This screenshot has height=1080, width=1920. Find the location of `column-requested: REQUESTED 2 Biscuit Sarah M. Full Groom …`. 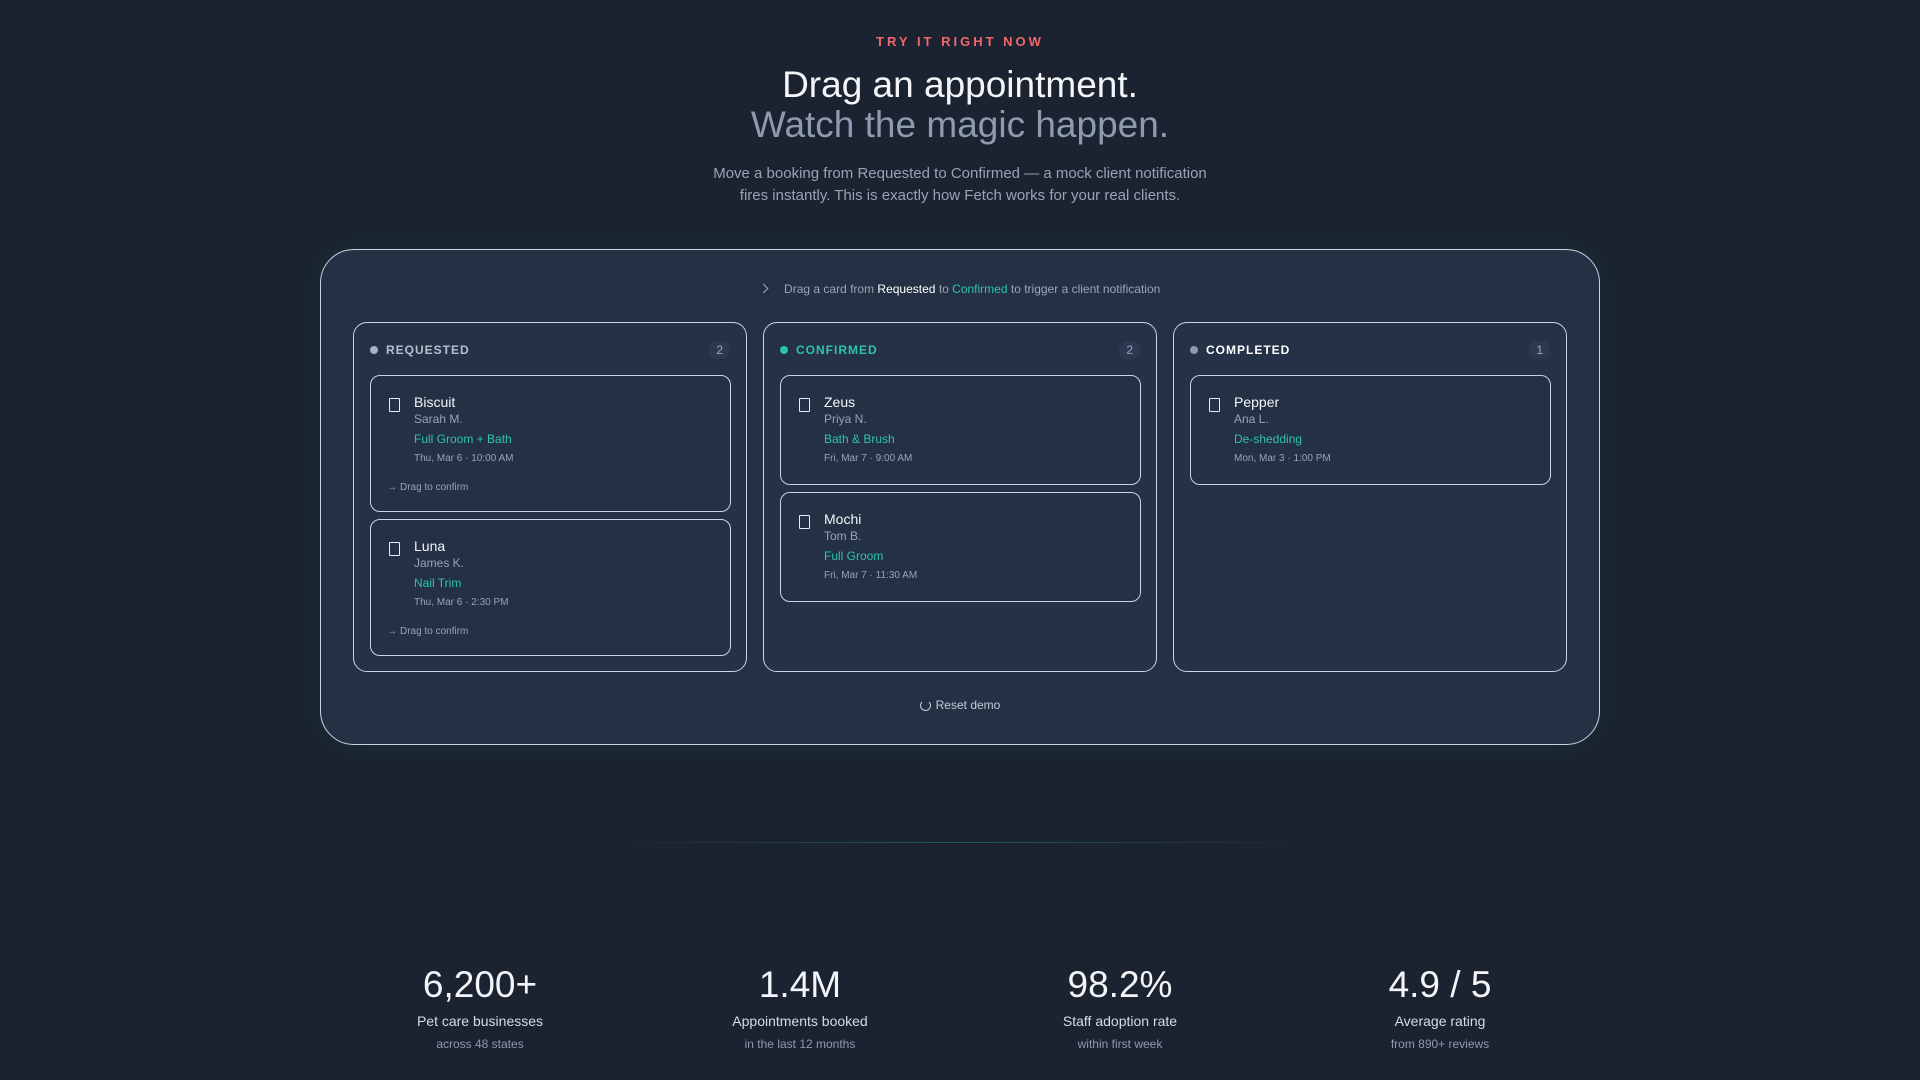

column-requested: REQUESTED 2 Biscuit Sarah M. Full Groom … is located at coordinates (550, 497).